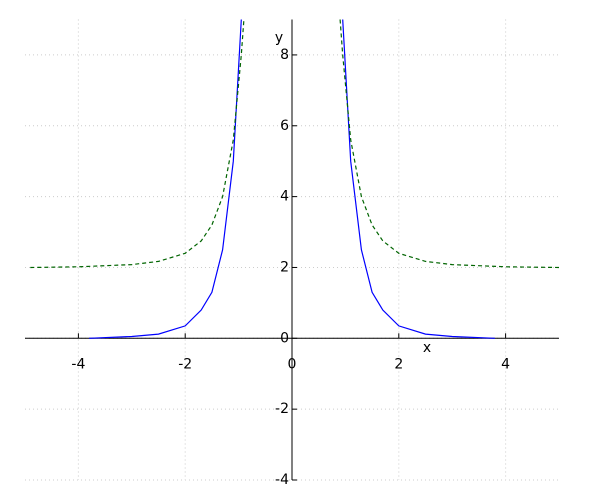 This screenshot has height=504, width=600. What do you see at coordinates (78, 364) in the screenshot?
I see `x-tick-label: -4` at bounding box center [78, 364].